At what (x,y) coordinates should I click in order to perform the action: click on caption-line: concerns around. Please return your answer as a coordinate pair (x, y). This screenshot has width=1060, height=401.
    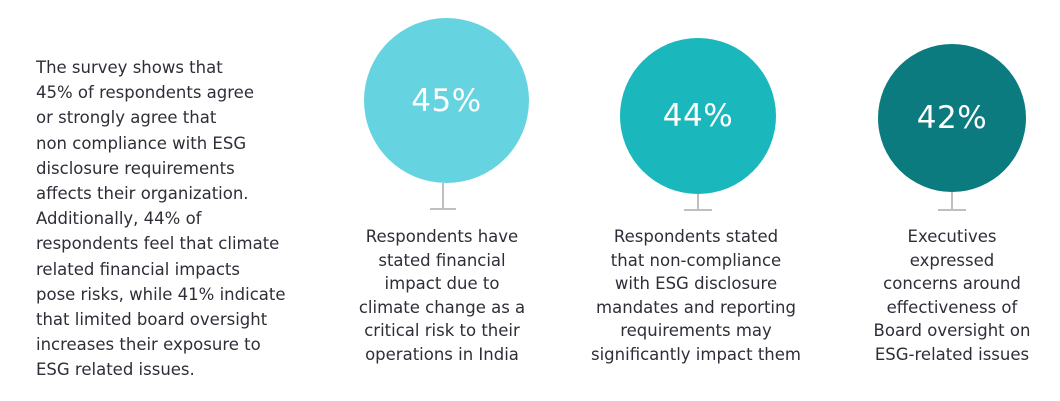
    Looking at the image, I should click on (952, 283).